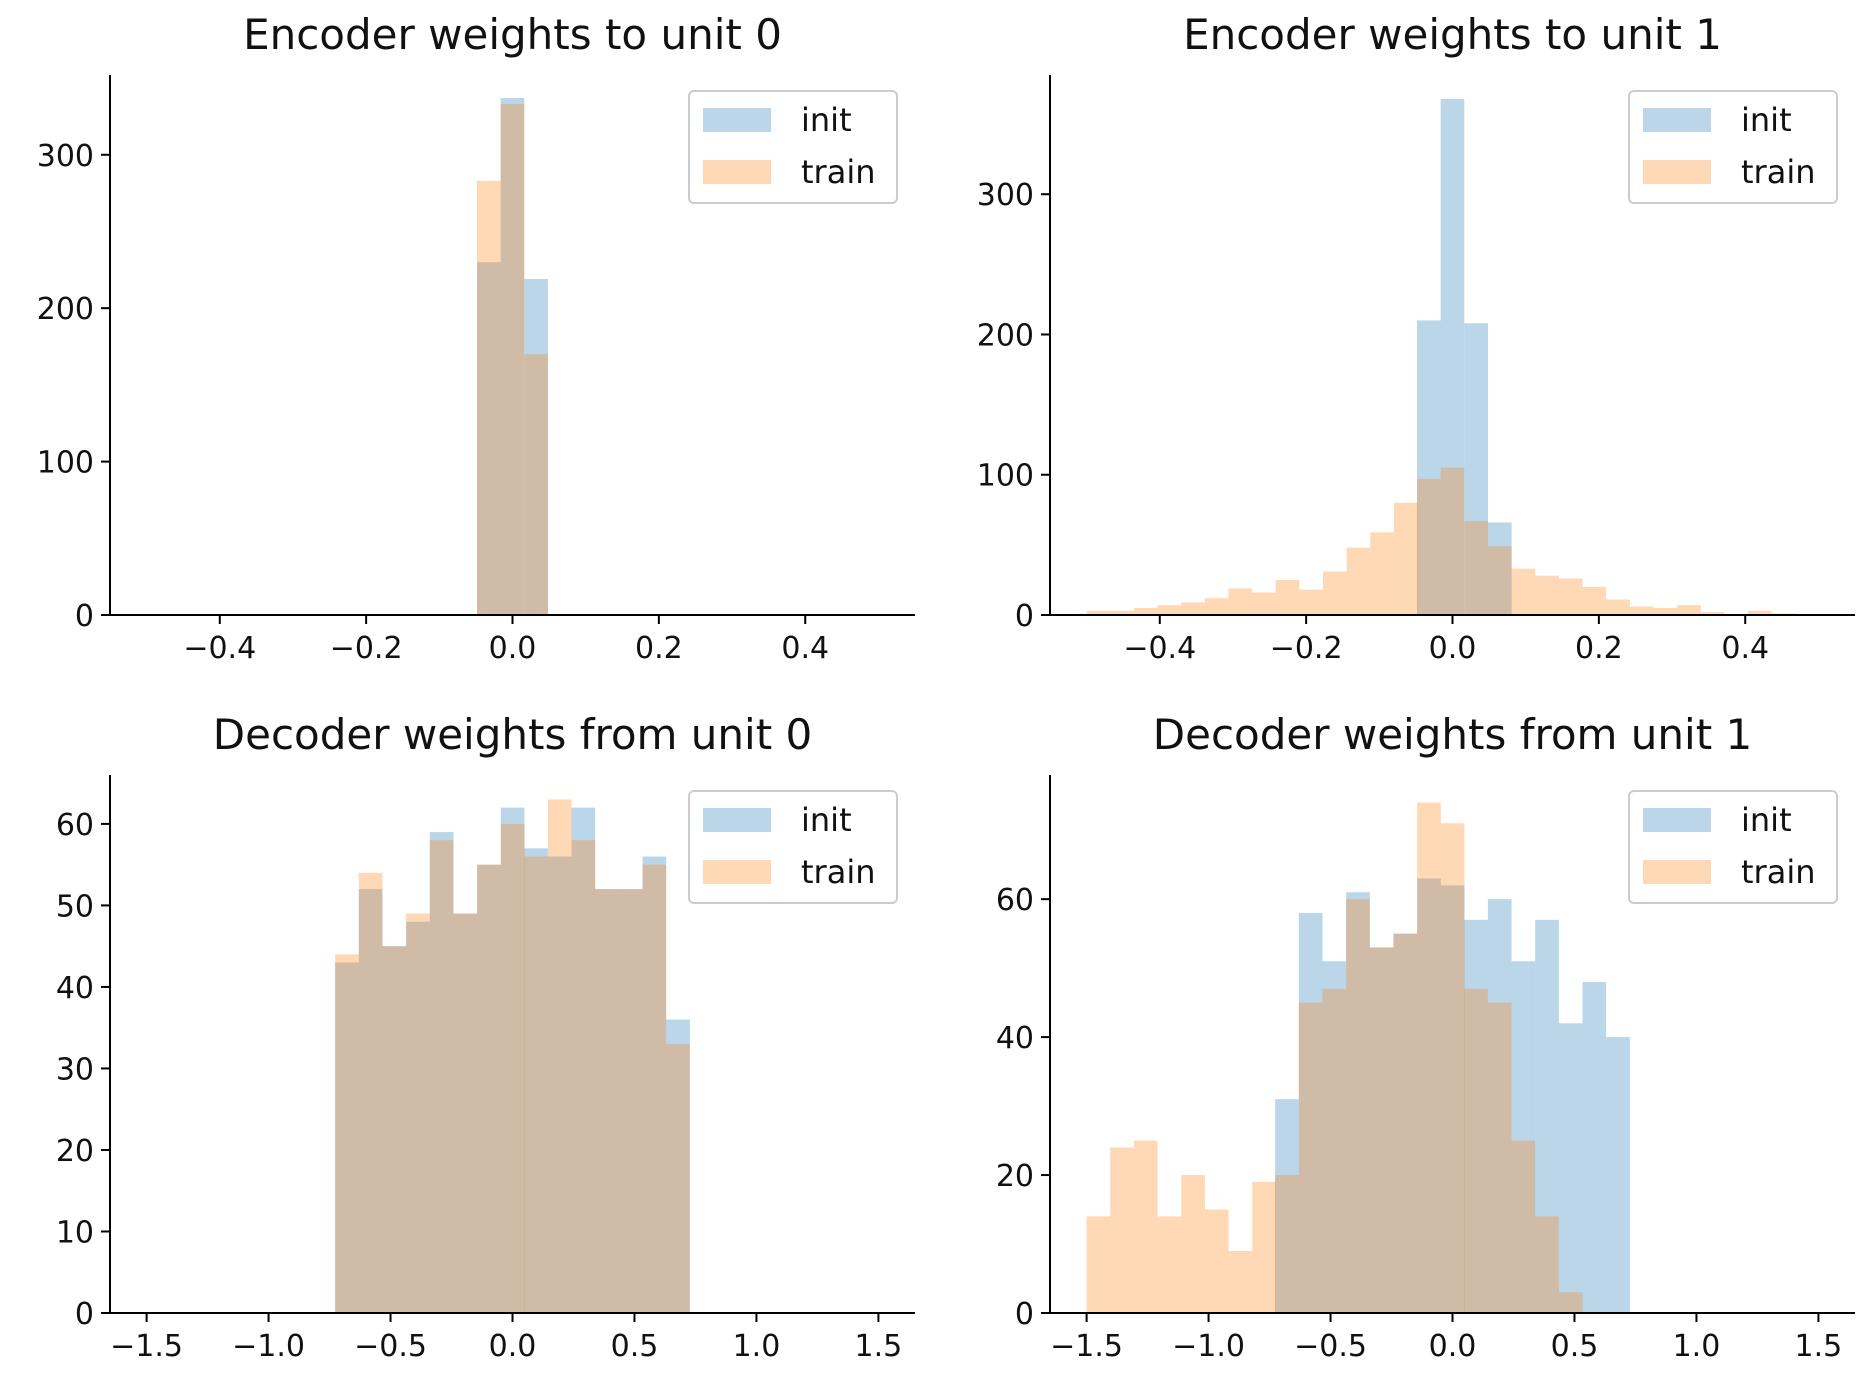 The width and height of the screenshot is (1869, 1388). Describe the element at coordinates (1306, 648) in the screenshot. I see `x-tick-label: −0.2` at that location.